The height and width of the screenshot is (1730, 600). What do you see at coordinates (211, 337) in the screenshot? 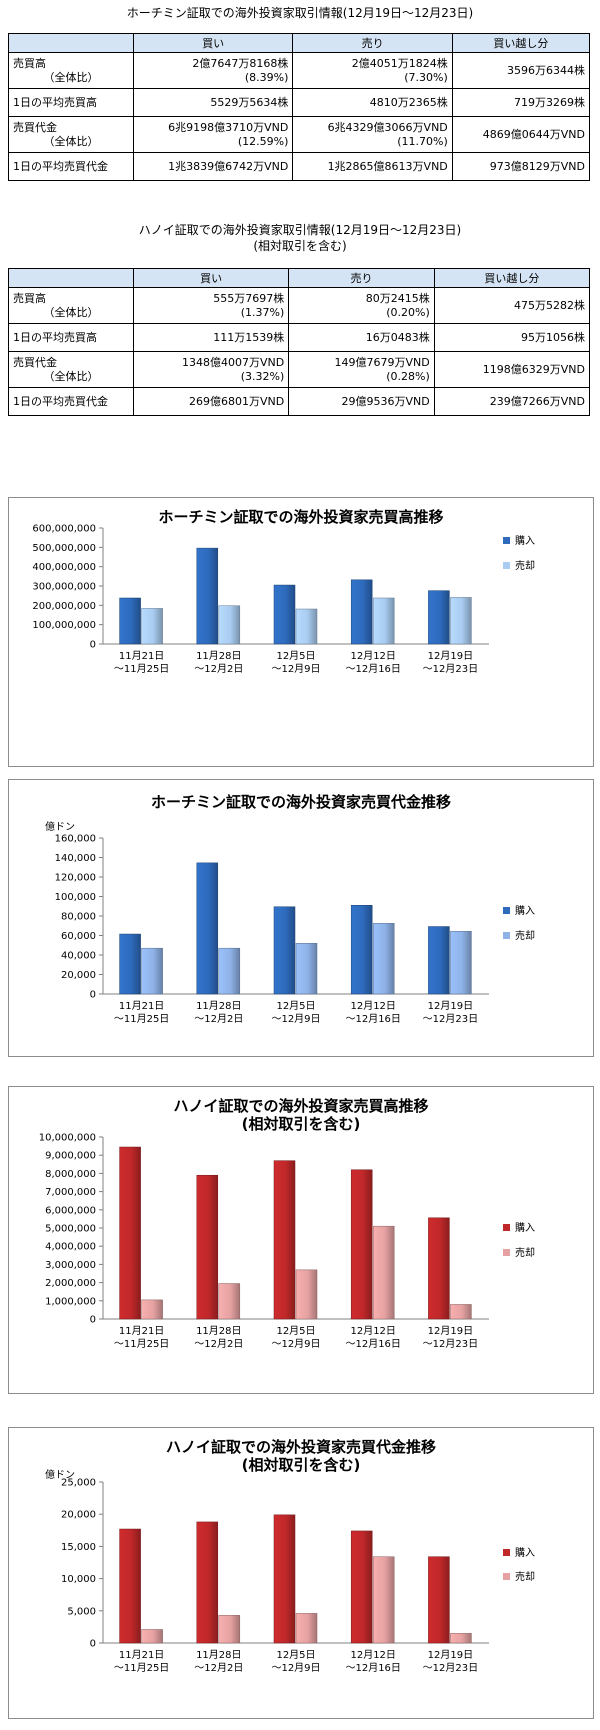
I see `buy-value: 111万1539株` at bounding box center [211, 337].